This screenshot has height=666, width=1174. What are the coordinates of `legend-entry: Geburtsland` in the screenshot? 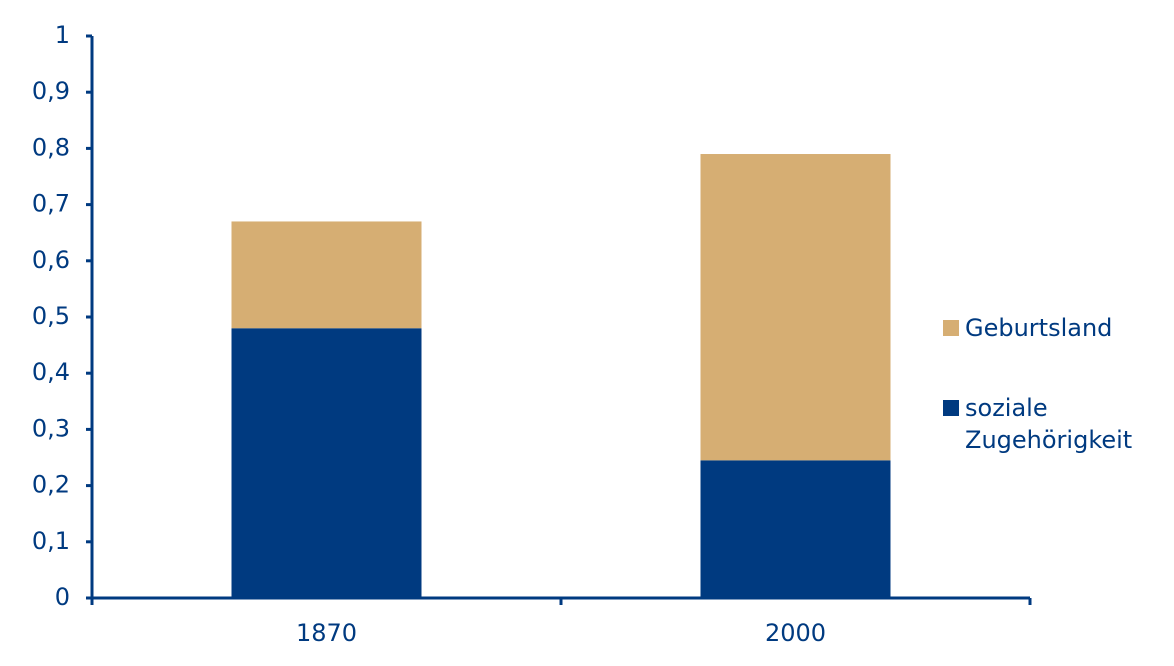 It's located at (1049, 328).